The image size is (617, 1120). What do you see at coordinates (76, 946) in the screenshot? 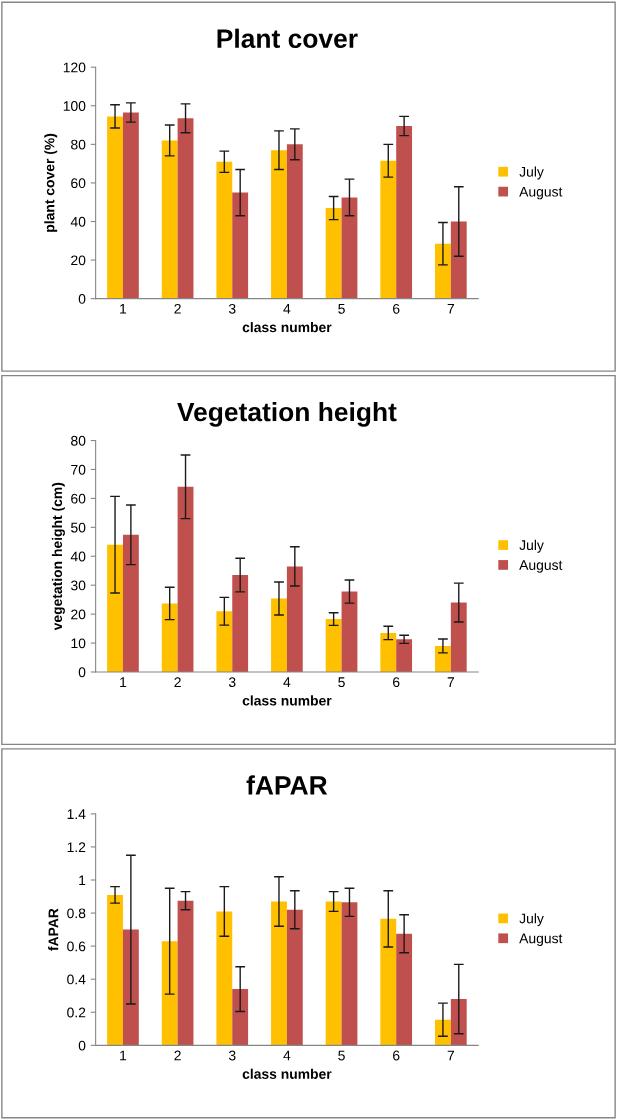
I see `y-tick-label: 0.6` at bounding box center [76, 946].